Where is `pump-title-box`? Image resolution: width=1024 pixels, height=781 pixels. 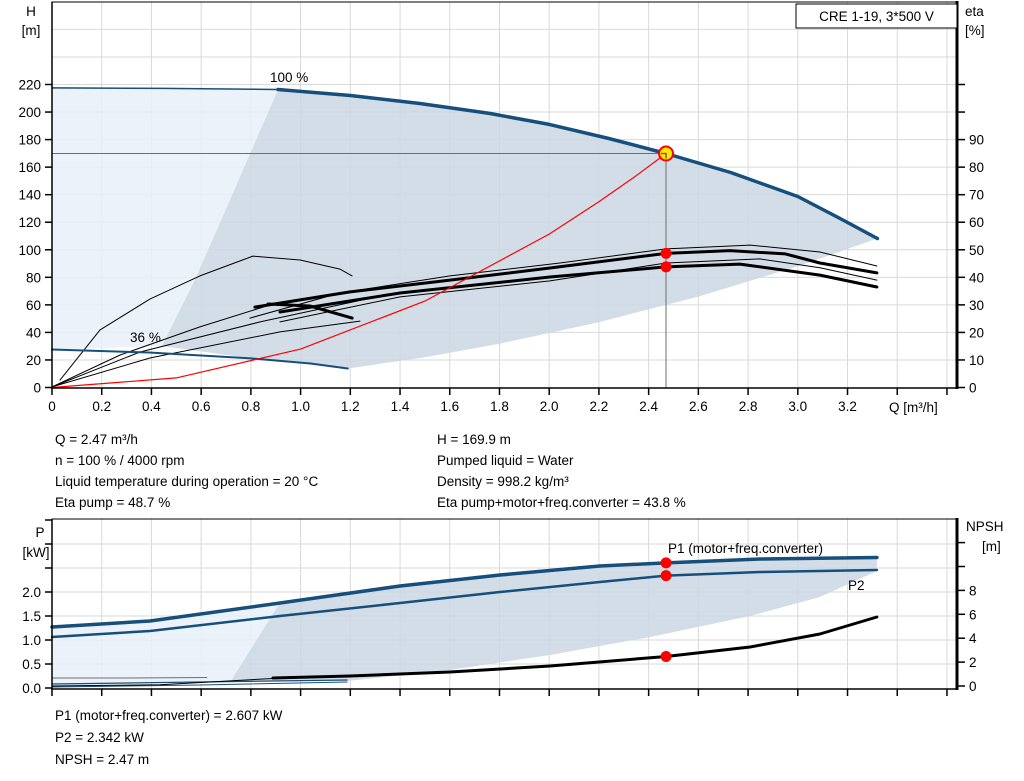
pump-title-box is located at coordinates (876, 16).